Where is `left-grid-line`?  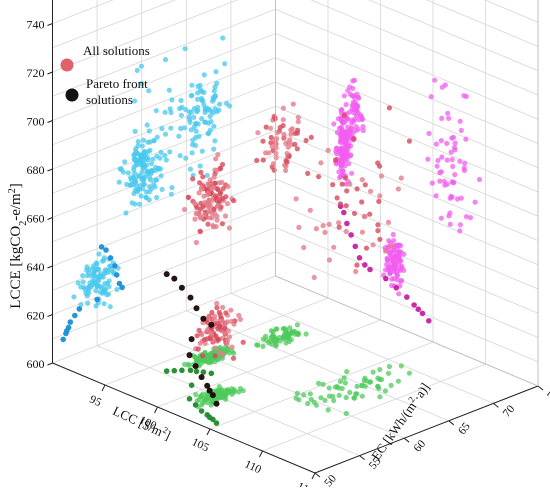
left-grid-line is located at coordinates (407, 234).